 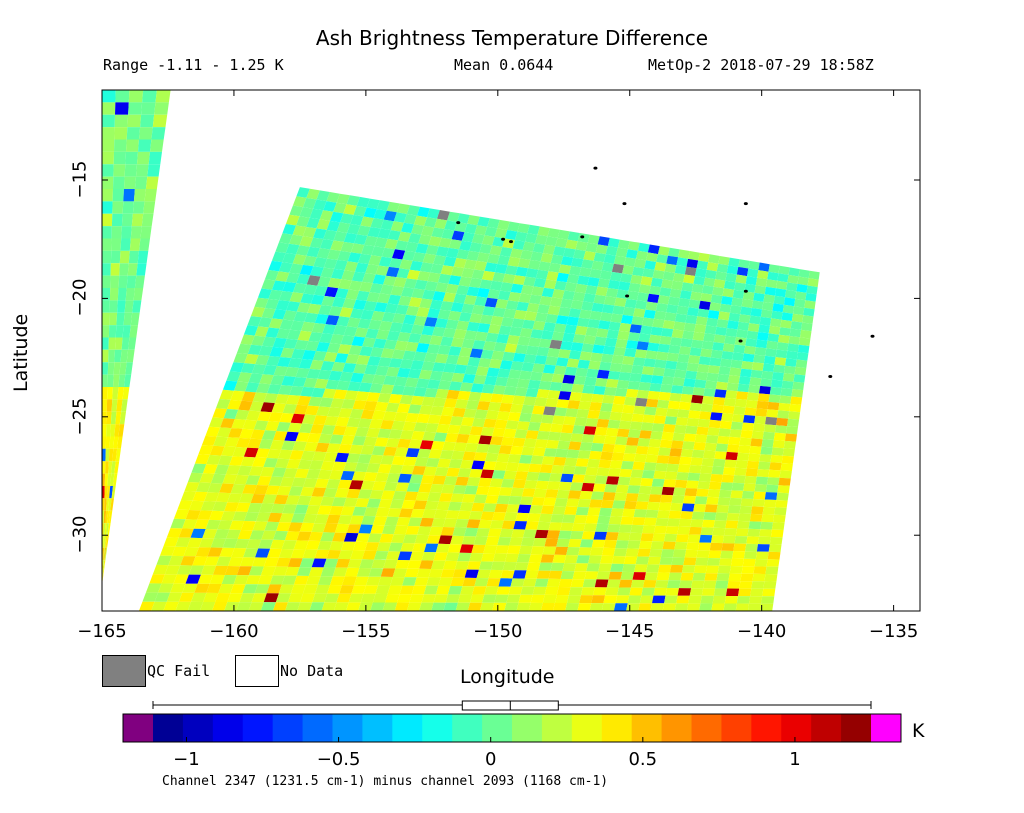 What do you see at coordinates (102, 631) in the screenshot?
I see `x-tick-label: −165` at bounding box center [102, 631].